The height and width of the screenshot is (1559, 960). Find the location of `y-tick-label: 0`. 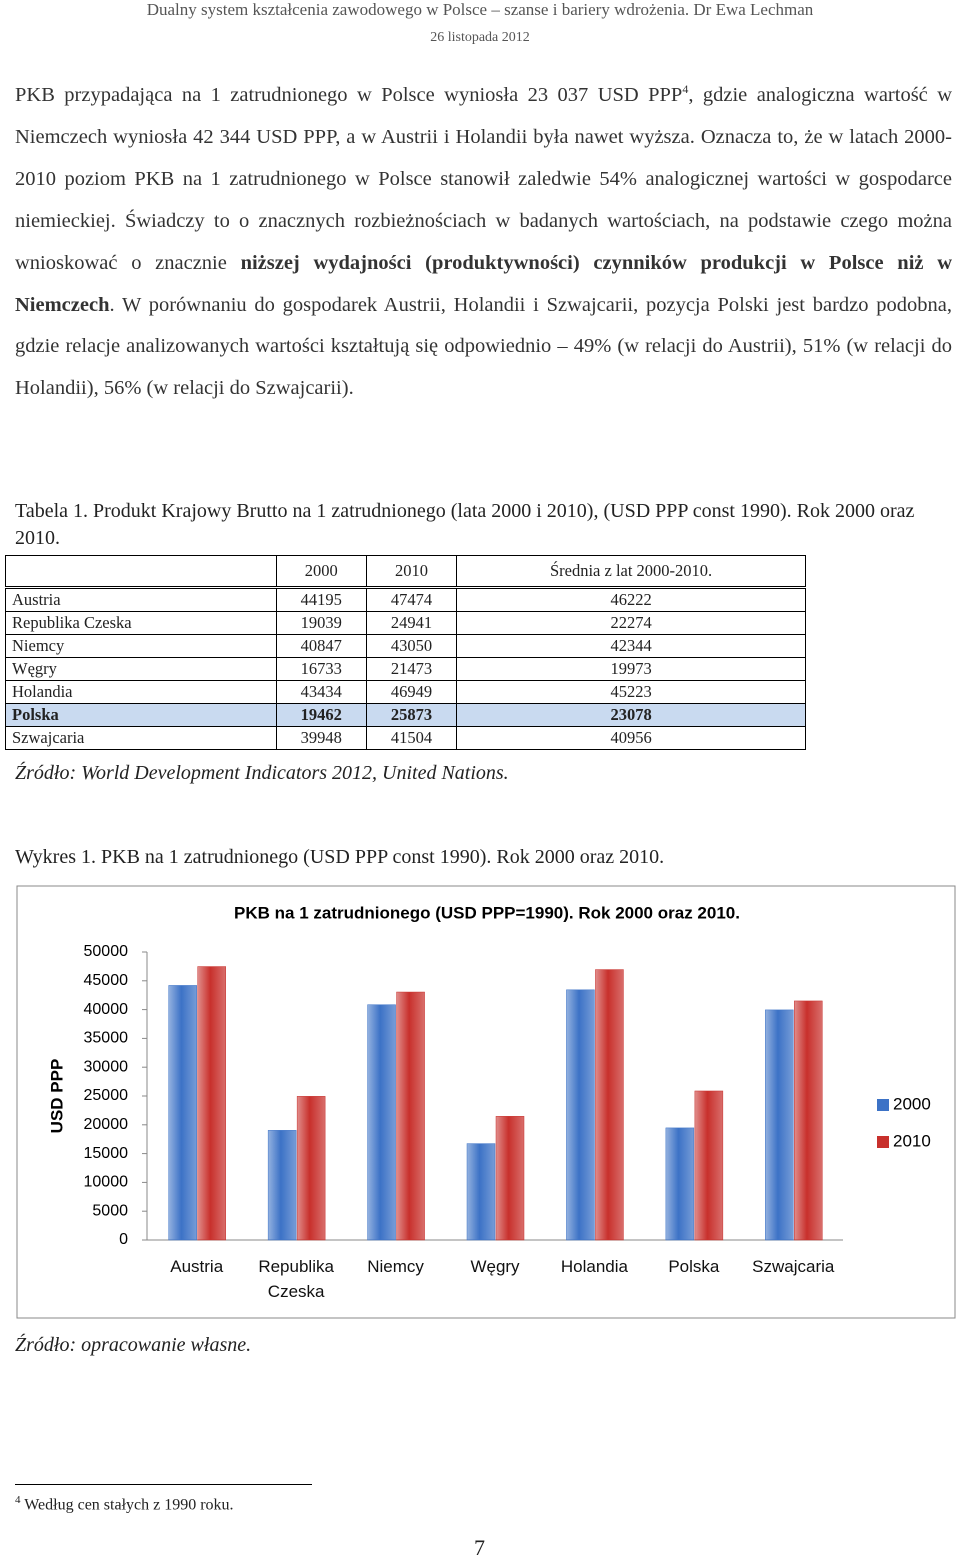

y-tick-label: 0 is located at coordinates (123, 1239).